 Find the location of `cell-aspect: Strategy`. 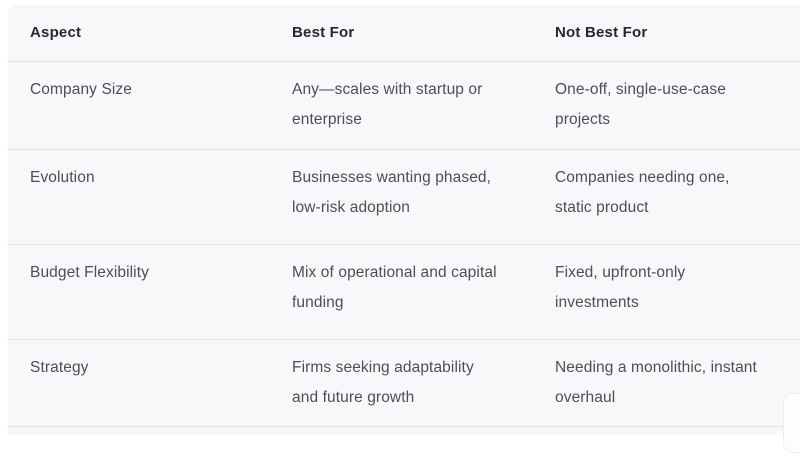

cell-aspect: Strategy is located at coordinates (161, 361).